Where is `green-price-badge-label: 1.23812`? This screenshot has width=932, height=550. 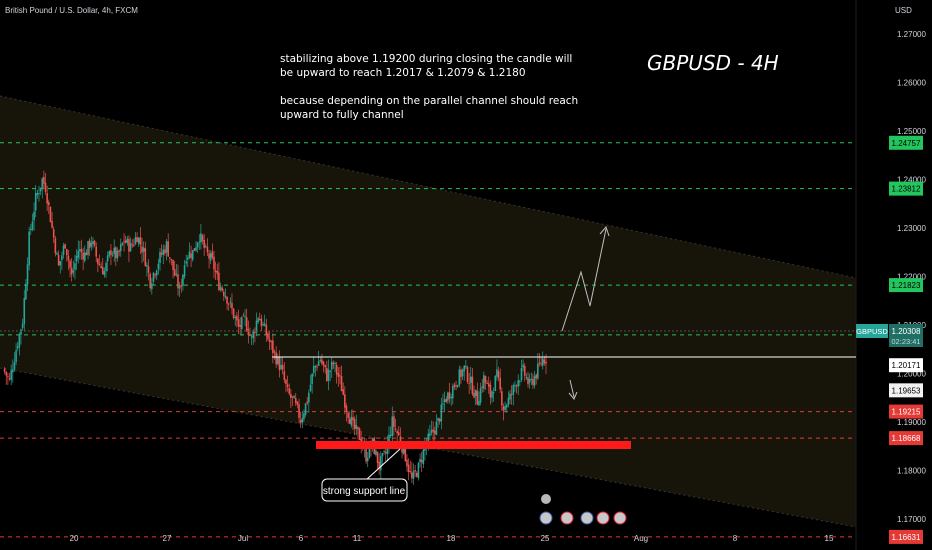
green-price-badge-label: 1.23812 is located at coordinates (906, 189).